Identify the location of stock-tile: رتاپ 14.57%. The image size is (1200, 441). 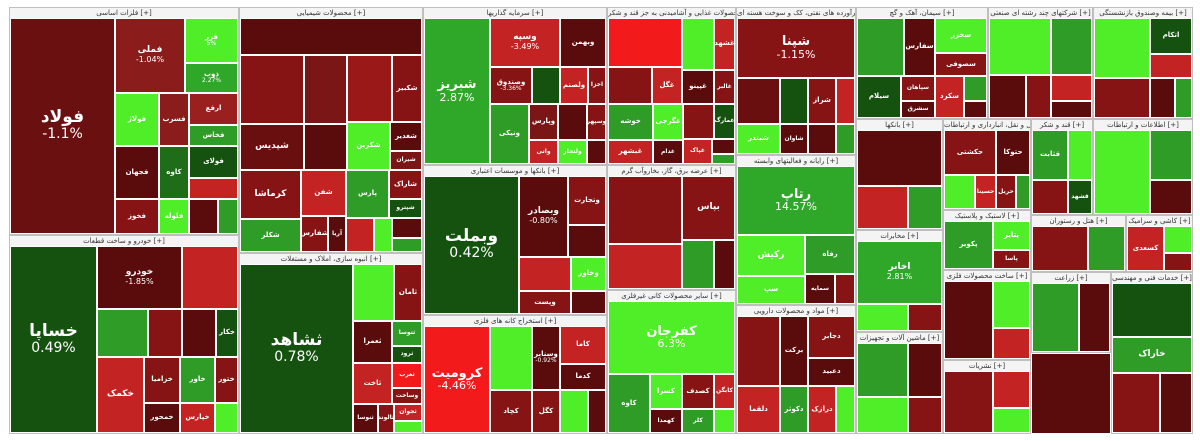
(796, 200).